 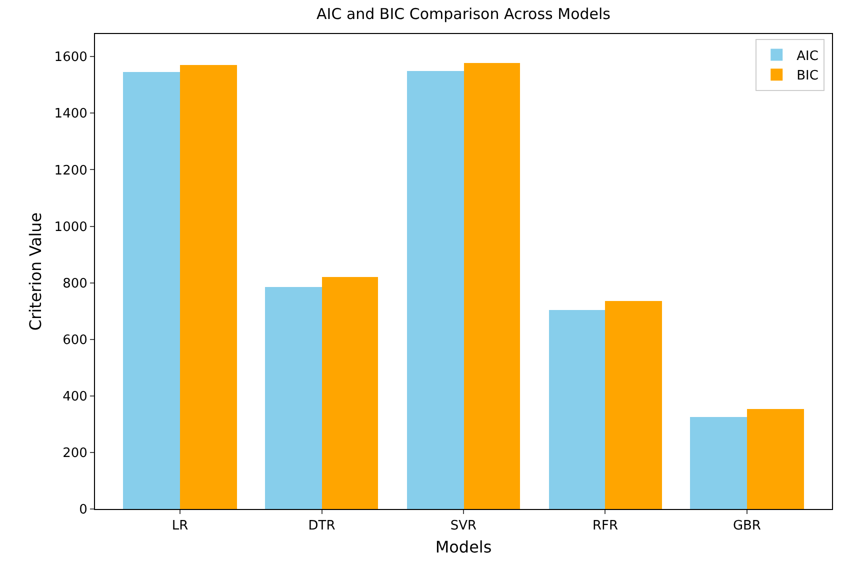 What do you see at coordinates (605, 526) in the screenshot?
I see `x-tick-label: RFR` at bounding box center [605, 526].